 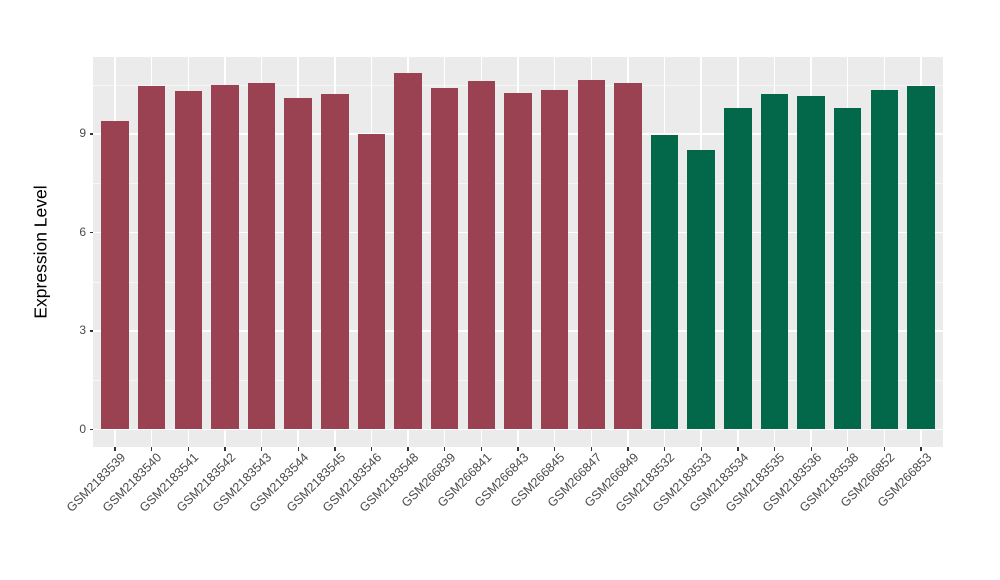 What do you see at coordinates (701, 290) in the screenshot?
I see `bar-GSM2183533` at bounding box center [701, 290].